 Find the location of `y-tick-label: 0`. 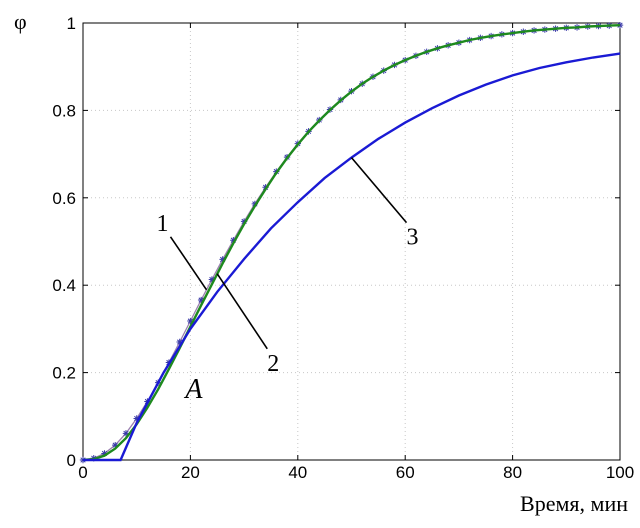

y-tick-label: 0 is located at coordinates (71, 460).